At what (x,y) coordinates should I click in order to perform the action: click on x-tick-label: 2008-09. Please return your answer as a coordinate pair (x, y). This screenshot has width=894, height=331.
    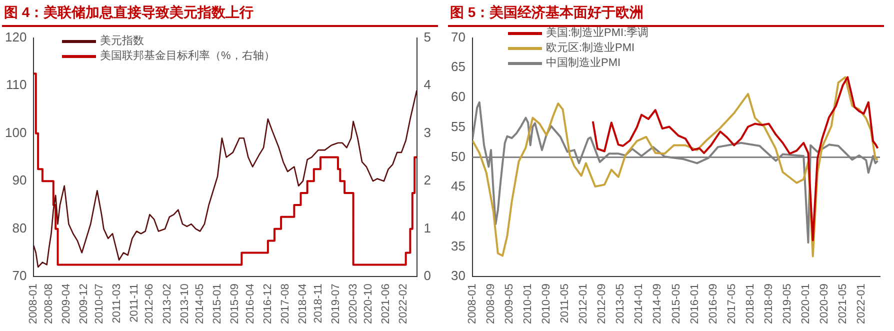
    Looking at the image, I should click on (491, 304).